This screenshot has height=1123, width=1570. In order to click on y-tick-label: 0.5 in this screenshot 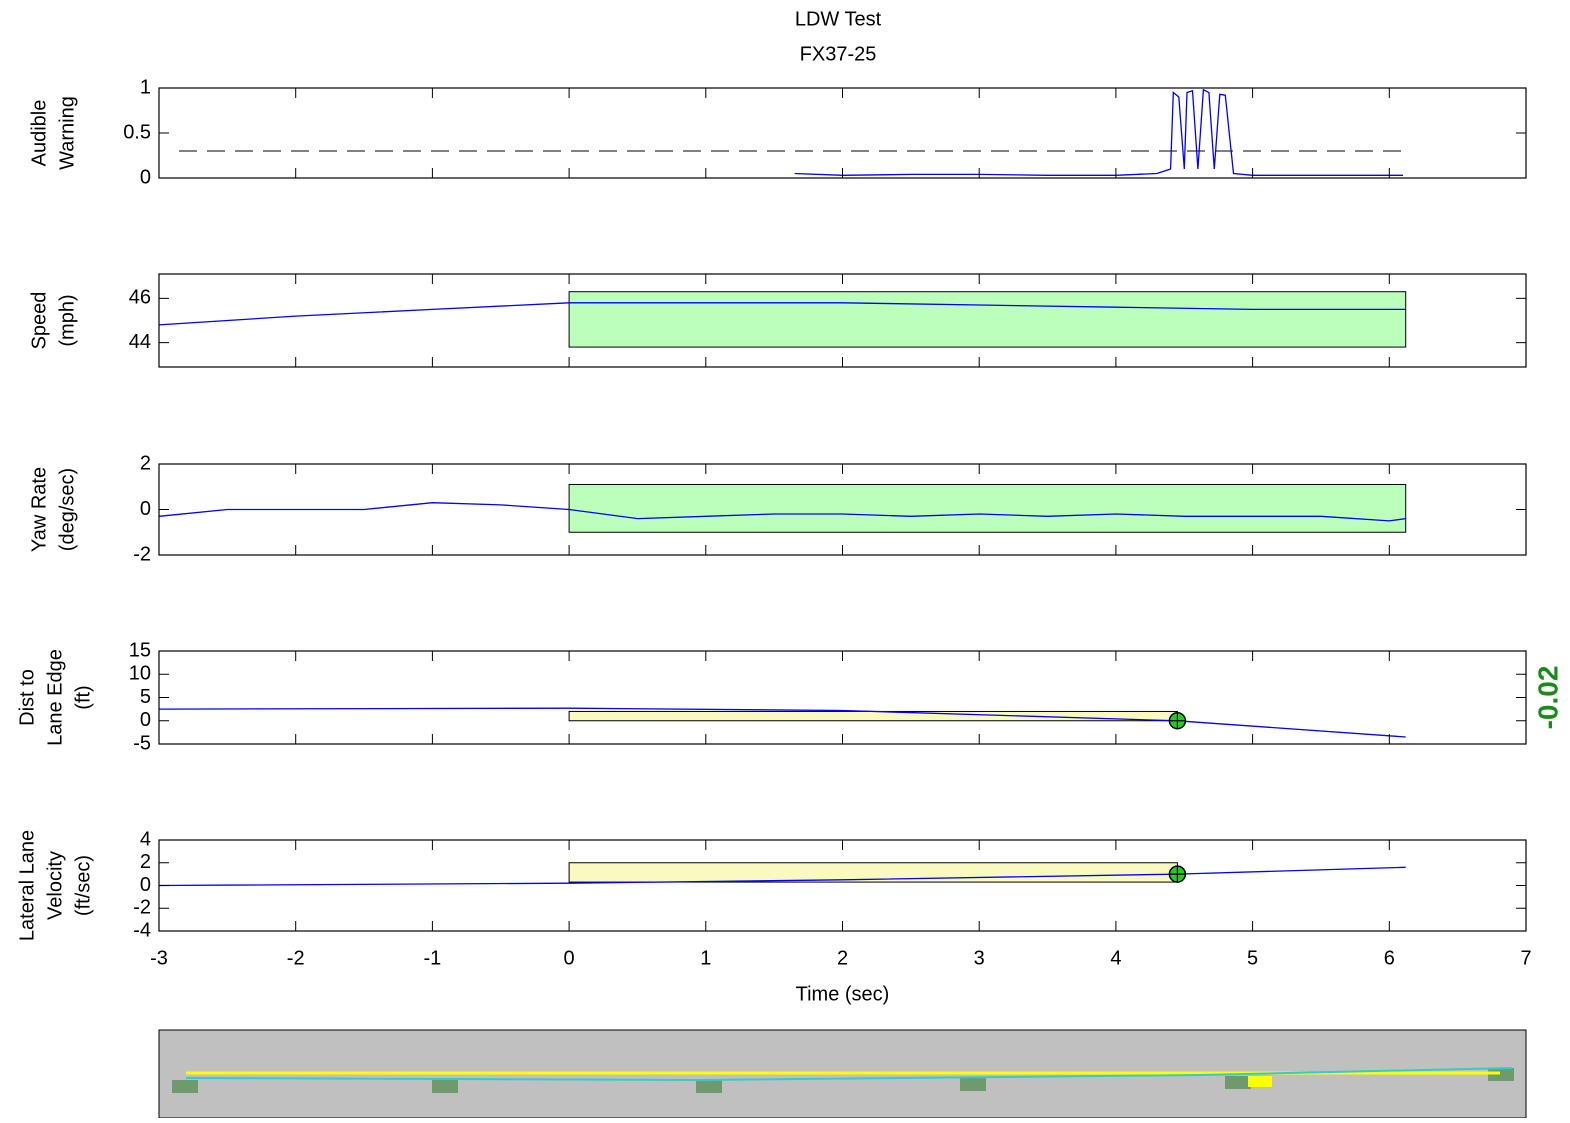, I will do `click(137, 132)`.